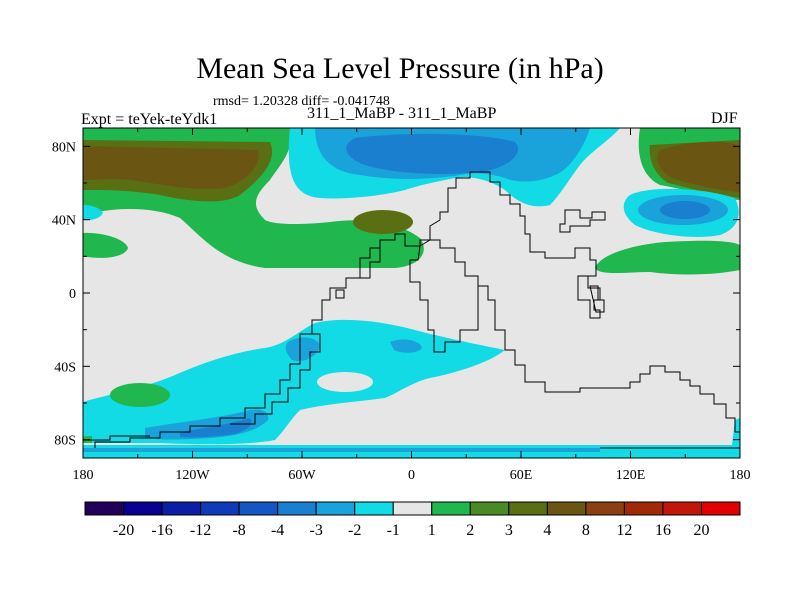 Image resolution: width=800 pixels, height=600 pixels. What do you see at coordinates (216, 428) in the screenshot?
I see `south-darkblue-band` at bounding box center [216, 428].